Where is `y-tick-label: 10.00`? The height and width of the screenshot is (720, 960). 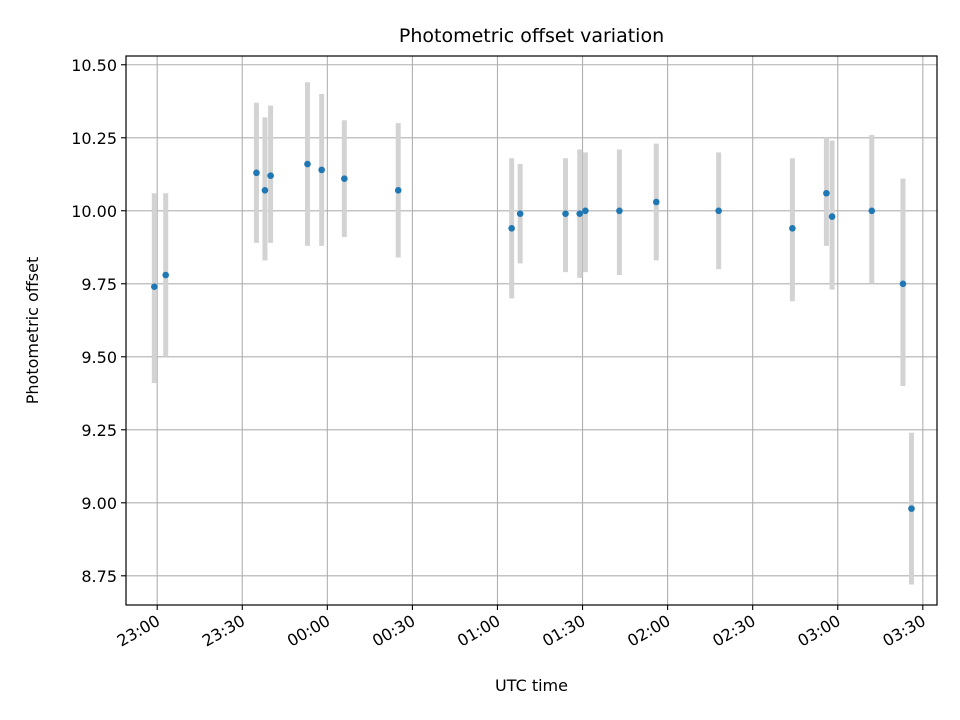
y-tick-label: 10.00 is located at coordinates (94, 211).